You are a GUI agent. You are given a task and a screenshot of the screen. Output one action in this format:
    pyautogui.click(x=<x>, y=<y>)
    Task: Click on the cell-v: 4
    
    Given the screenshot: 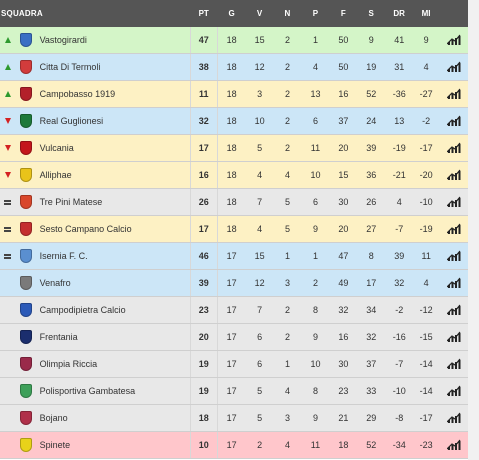 What is the action you would take?
    pyautogui.click(x=260, y=229)
    